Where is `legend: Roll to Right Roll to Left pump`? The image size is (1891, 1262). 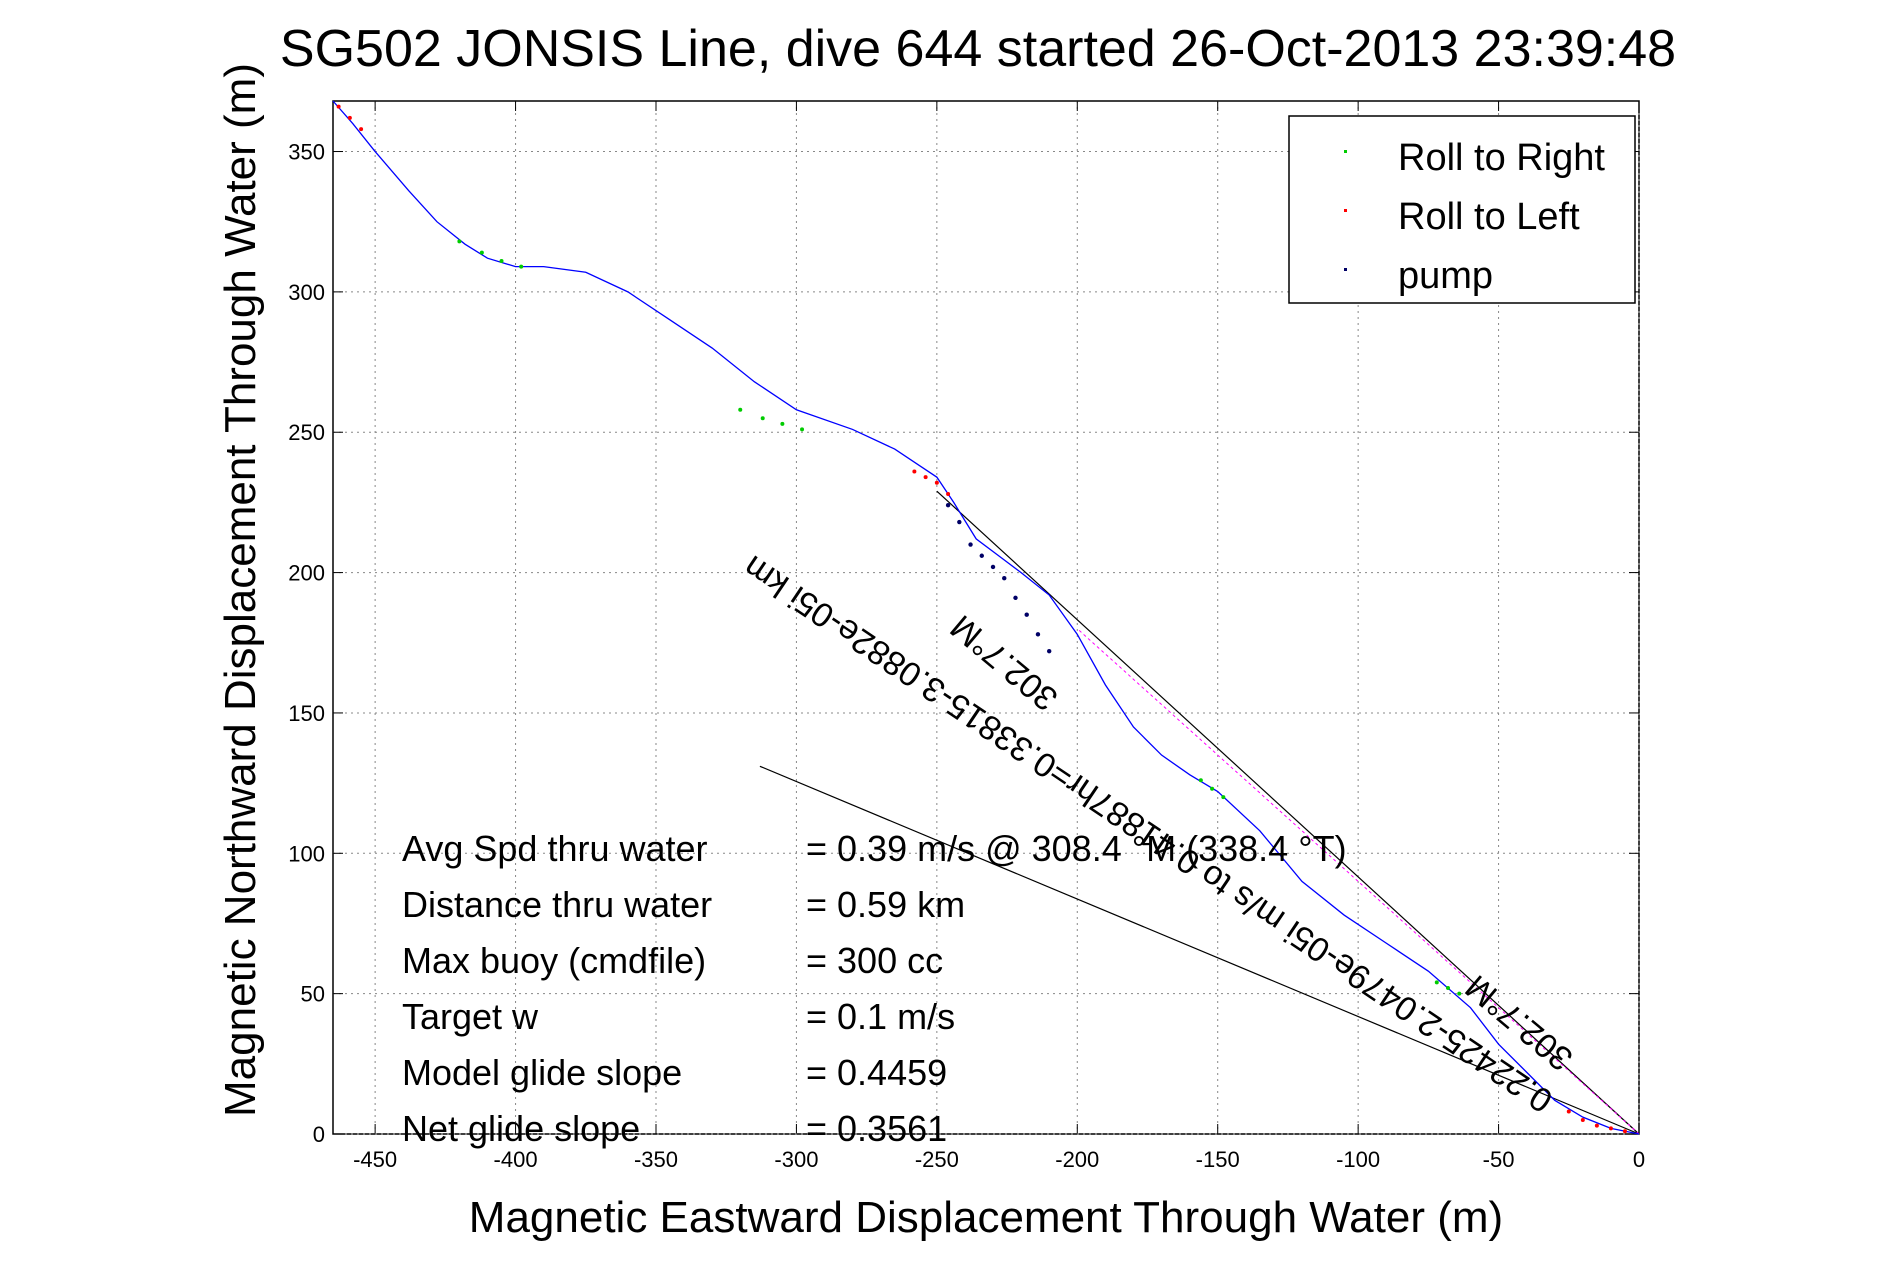 legend: Roll to Right Roll to Left pump is located at coordinates (1462, 209).